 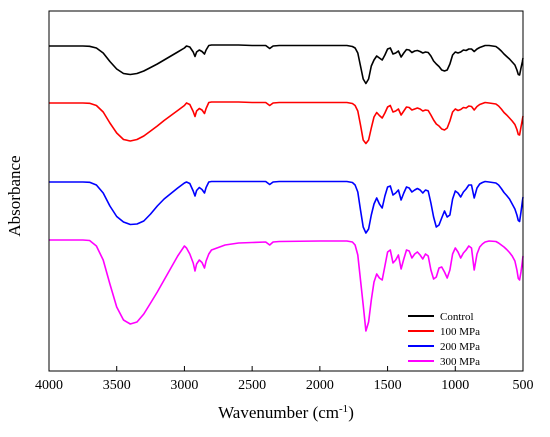 What do you see at coordinates (49, 385) in the screenshot?
I see `x-tick-label: 4000` at bounding box center [49, 385].